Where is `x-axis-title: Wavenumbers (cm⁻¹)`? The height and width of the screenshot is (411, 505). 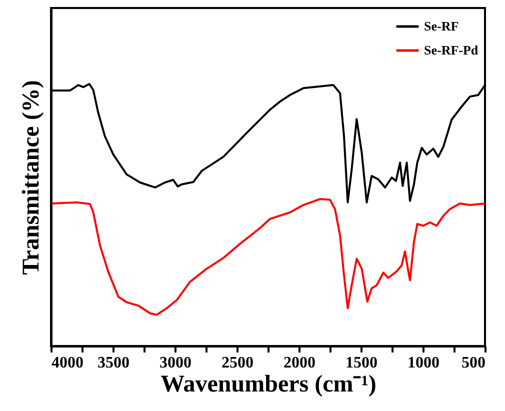 x-axis-title: Wavenumbers (cm⁻¹) is located at coordinates (268, 385).